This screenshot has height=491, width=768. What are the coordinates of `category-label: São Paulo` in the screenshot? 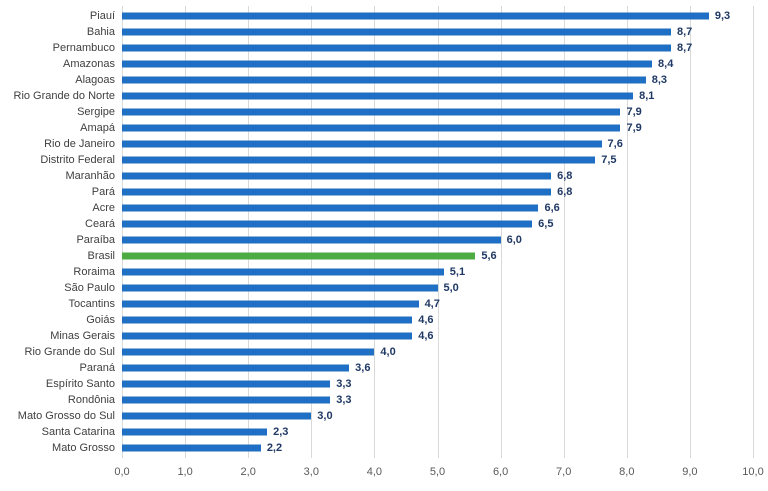 It's located at (89, 288).